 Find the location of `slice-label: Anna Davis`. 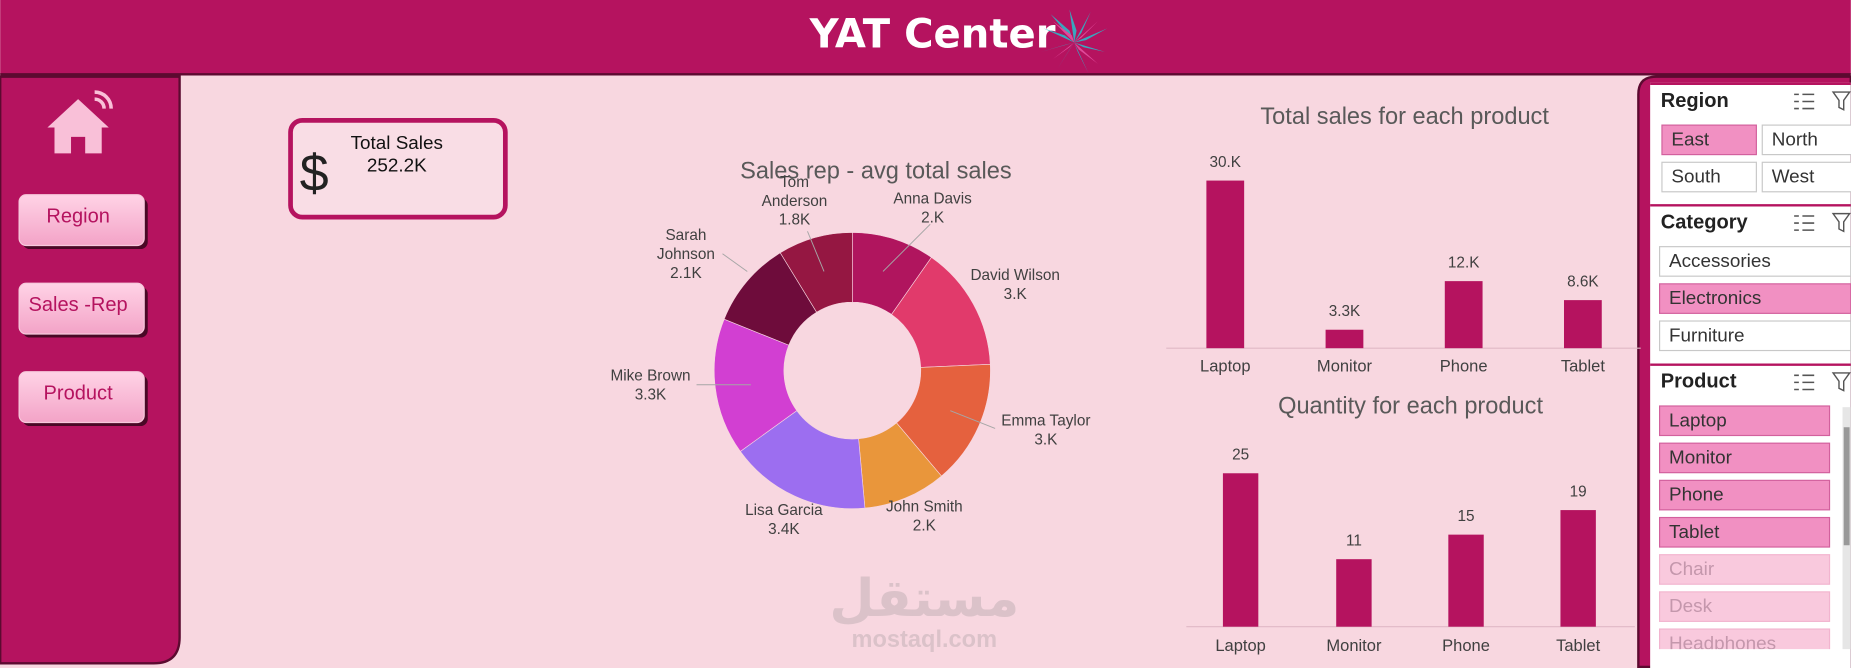

slice-label: Anna Davis is located at coordinates (932, 199).